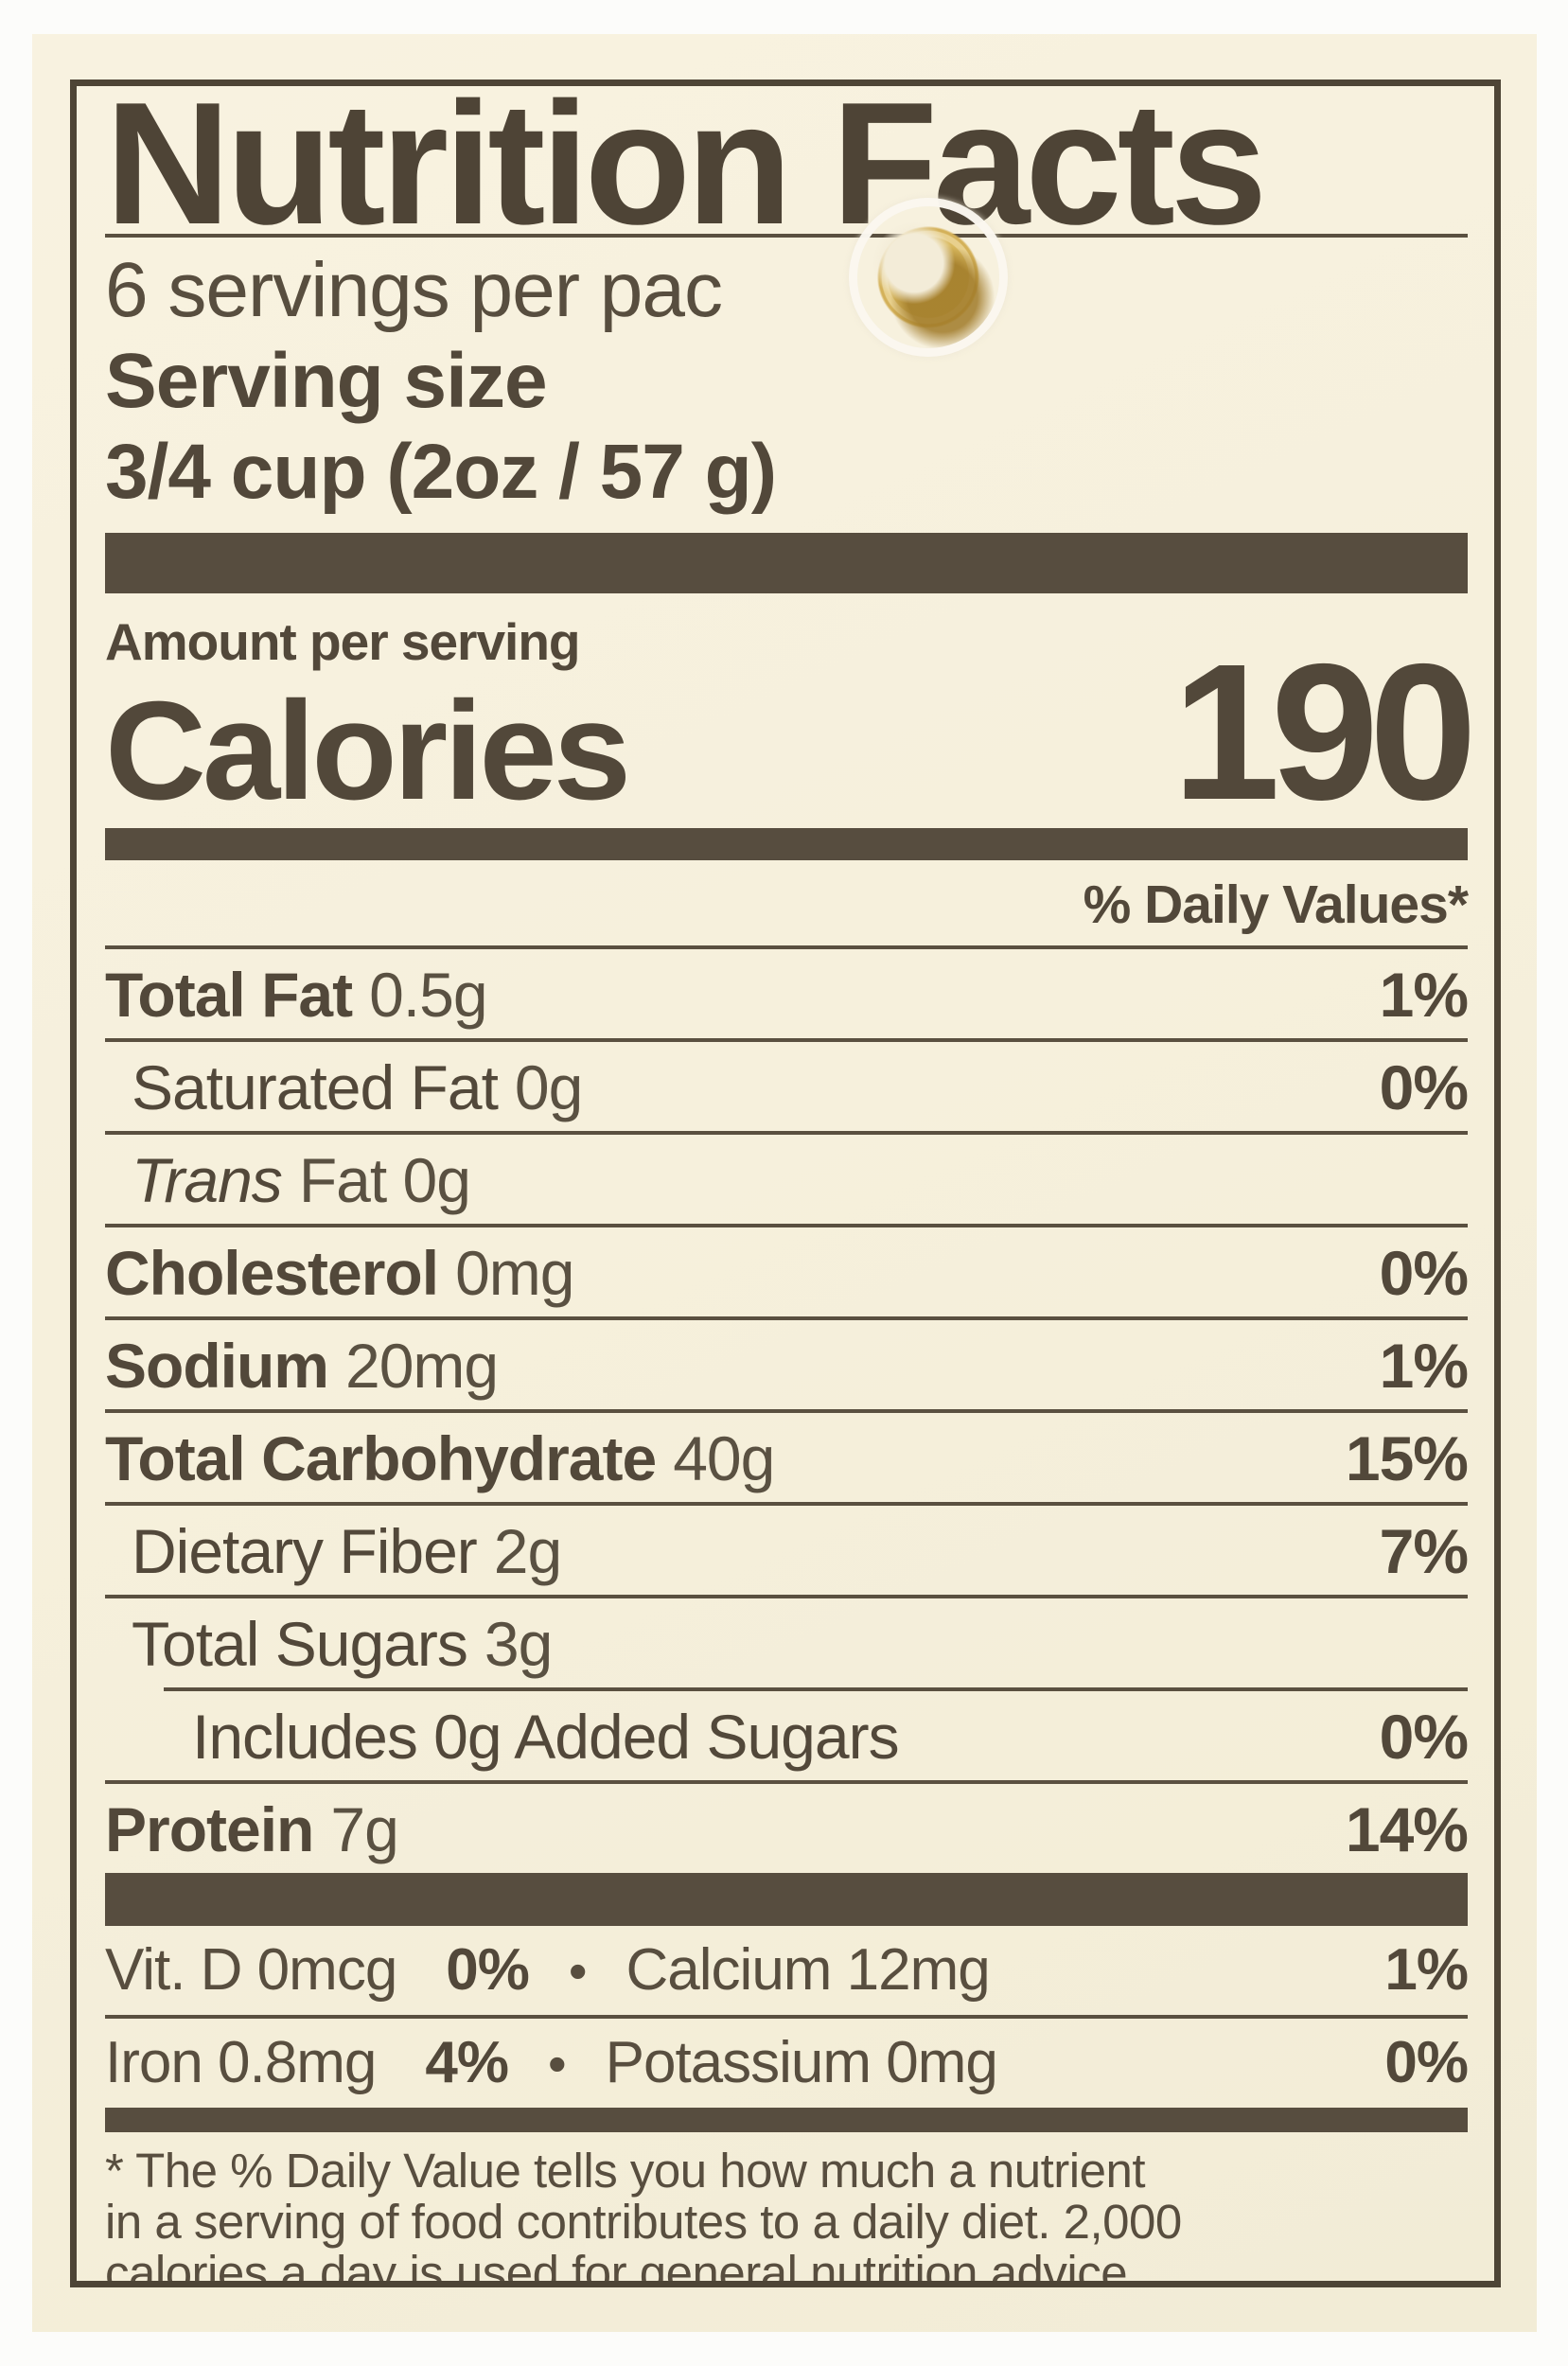  I want to click on micro-dv: 4%, so click(467, 2062).